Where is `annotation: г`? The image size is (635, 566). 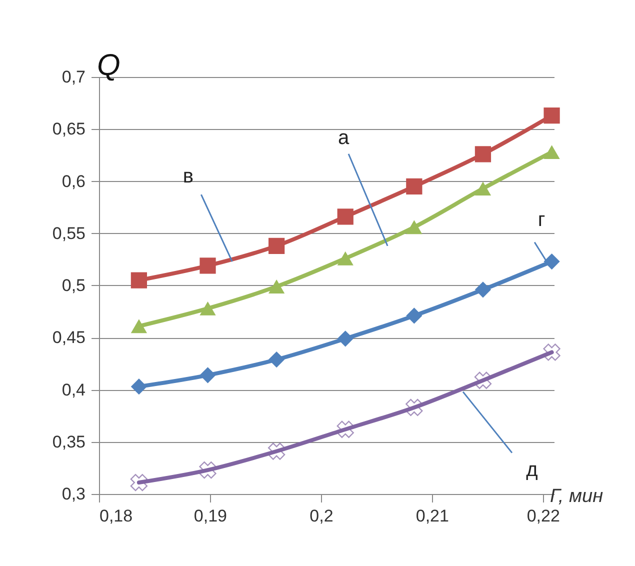 annotation: г is located at coordinates (542, 220).